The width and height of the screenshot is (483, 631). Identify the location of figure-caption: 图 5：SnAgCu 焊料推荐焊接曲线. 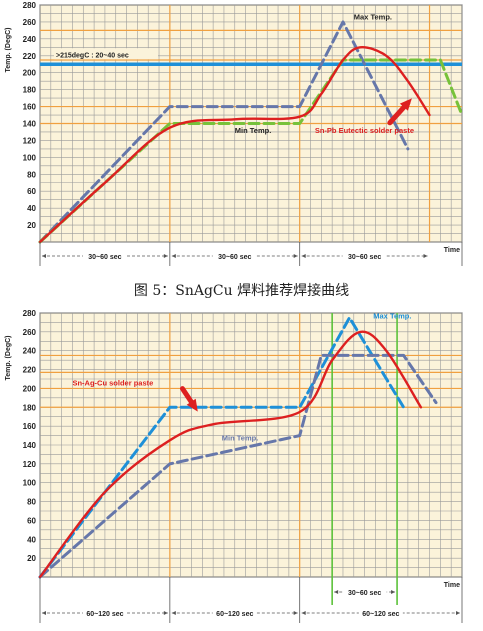
(241, 291).